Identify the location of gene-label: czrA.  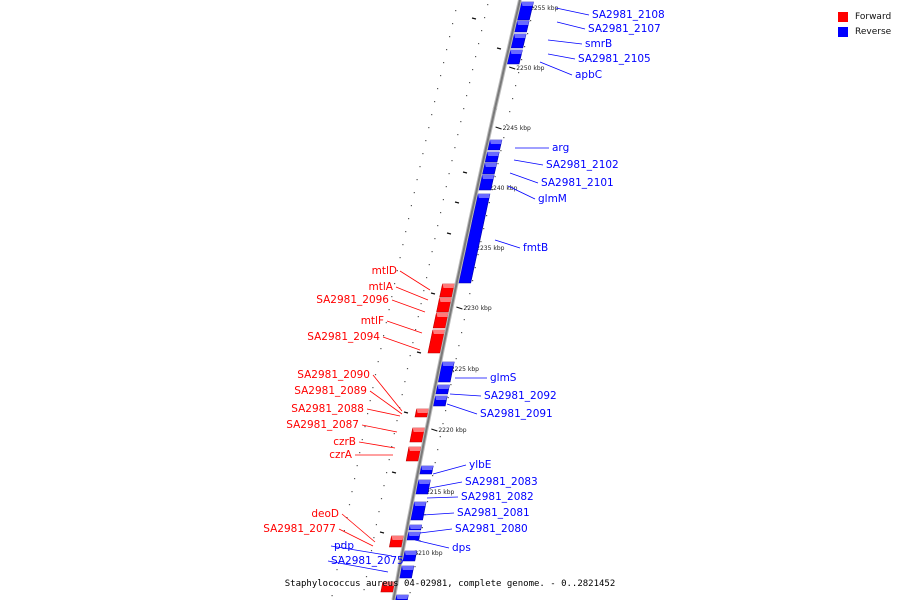
(341, 455).